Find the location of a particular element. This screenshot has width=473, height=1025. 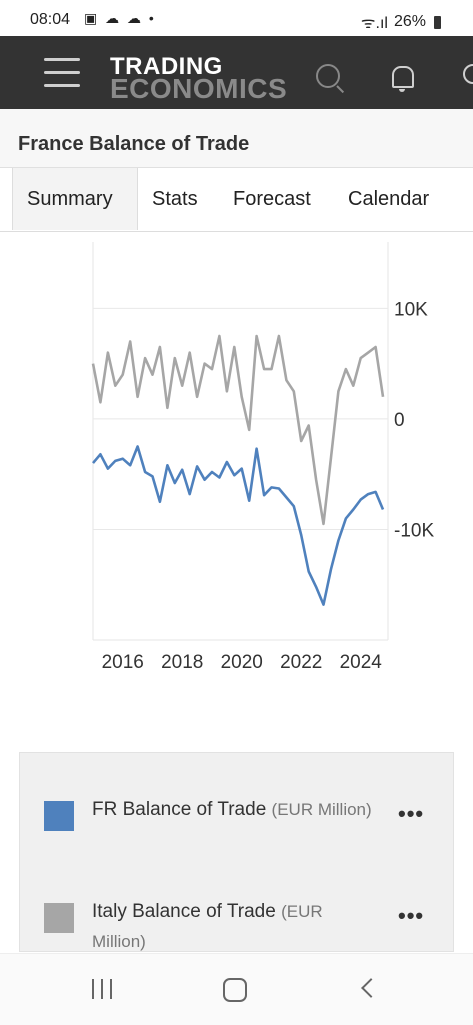

status-bar: 08:04 ▣ ☁ ☁ • ᯤ.ıl 26% is located at coordinates (236, 18).